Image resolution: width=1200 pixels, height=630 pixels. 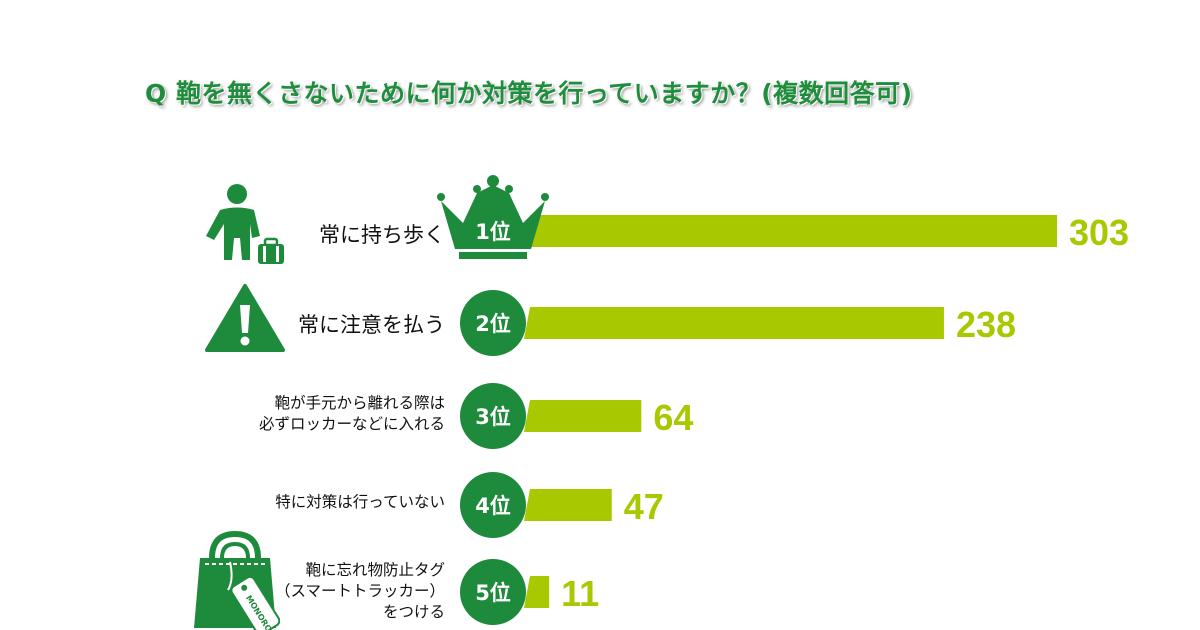 What do you see at coordinates (986, 324) in the screenshot?
I see `value-label-2: 238` at bounding box center [986, 324].